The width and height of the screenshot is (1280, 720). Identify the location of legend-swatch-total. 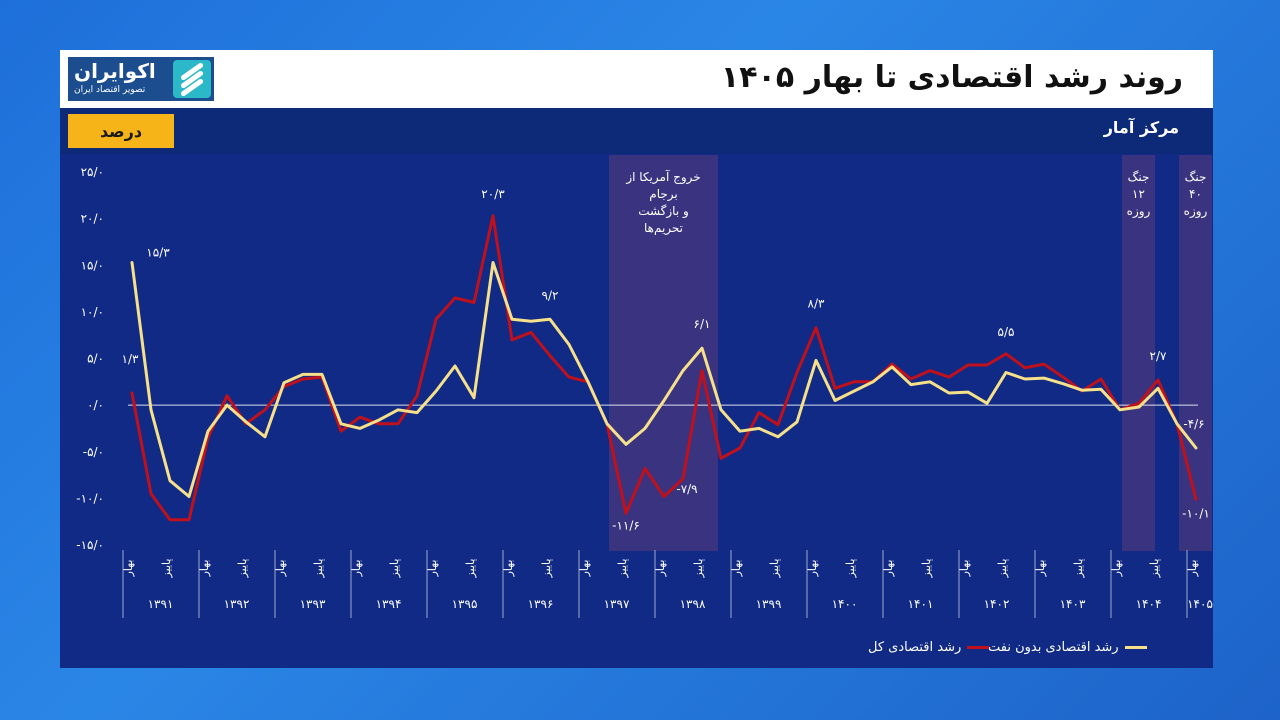
(978, 647).